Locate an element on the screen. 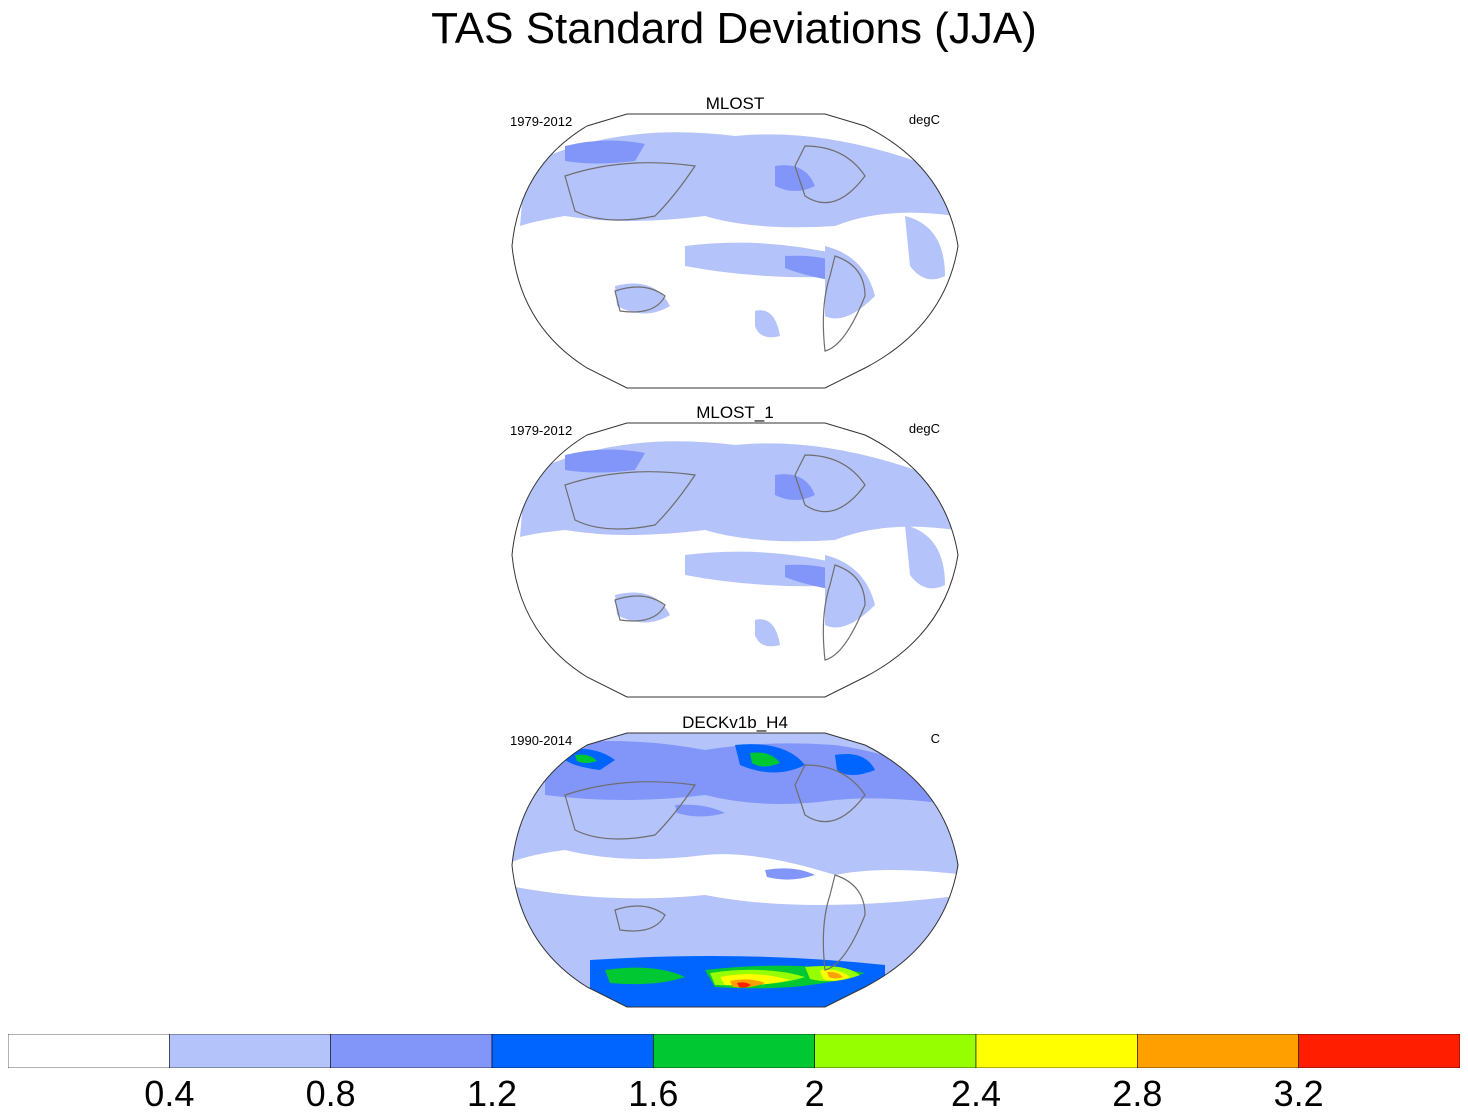  panel-period: 1990-2014 is located at coordinates (541, 740).